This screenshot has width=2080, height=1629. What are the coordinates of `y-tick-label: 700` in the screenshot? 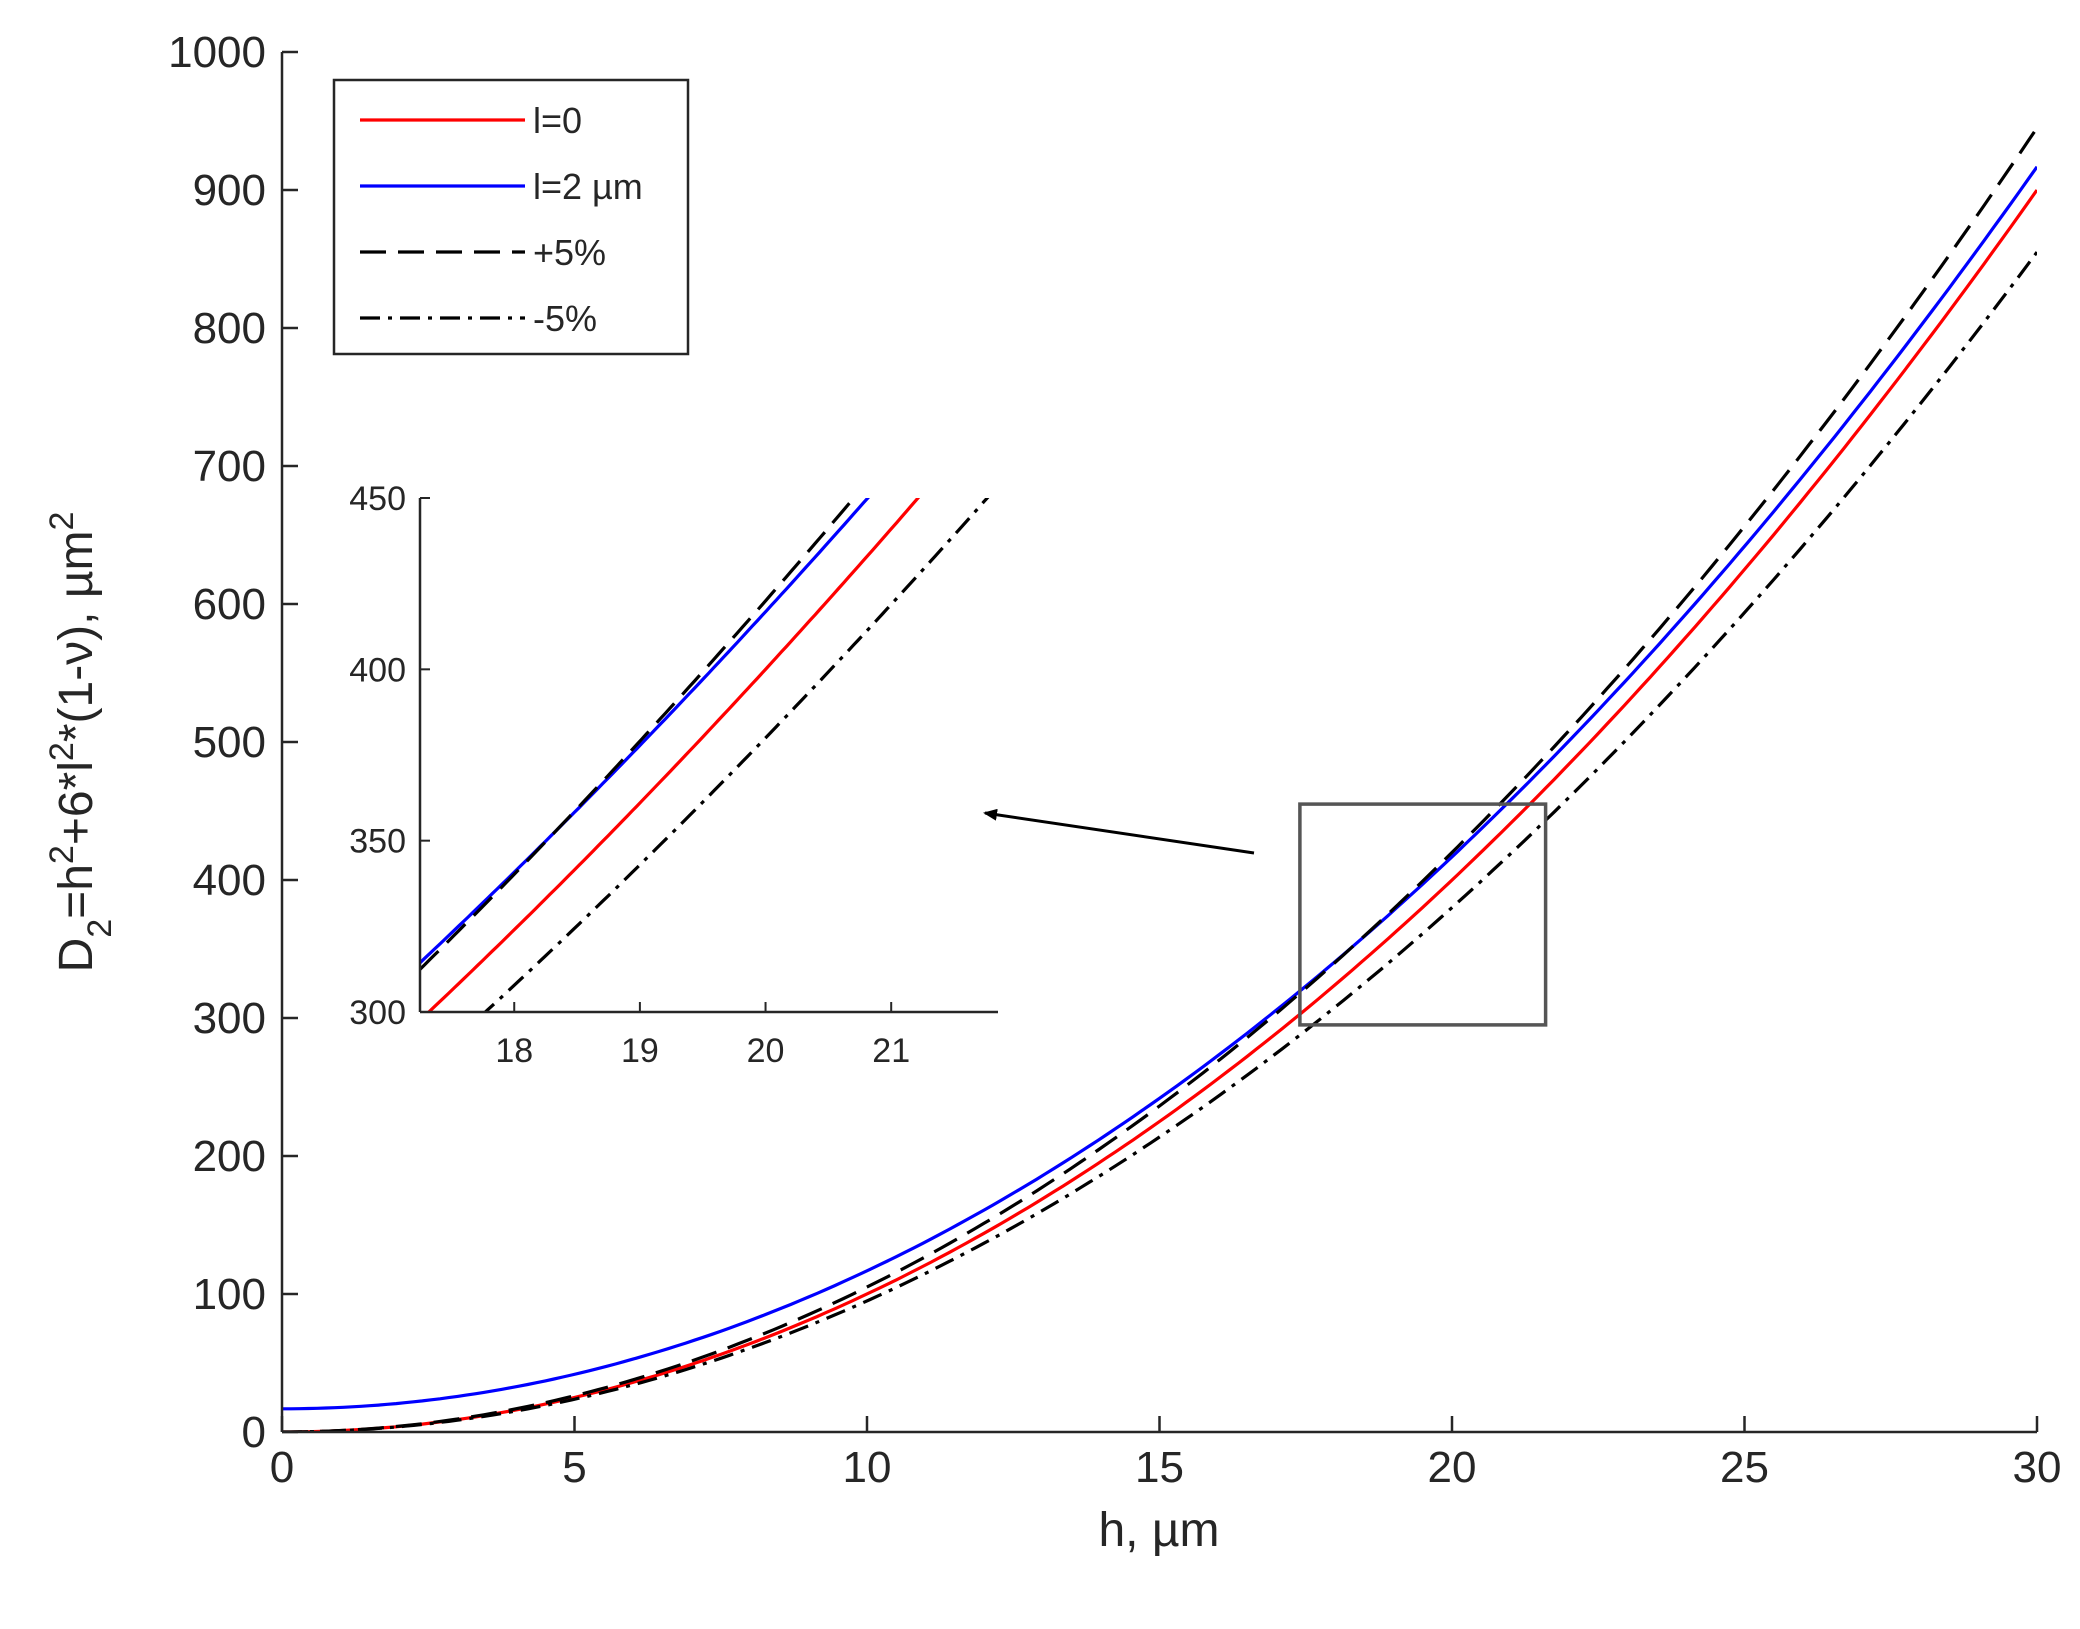 It's located at (229, 466).